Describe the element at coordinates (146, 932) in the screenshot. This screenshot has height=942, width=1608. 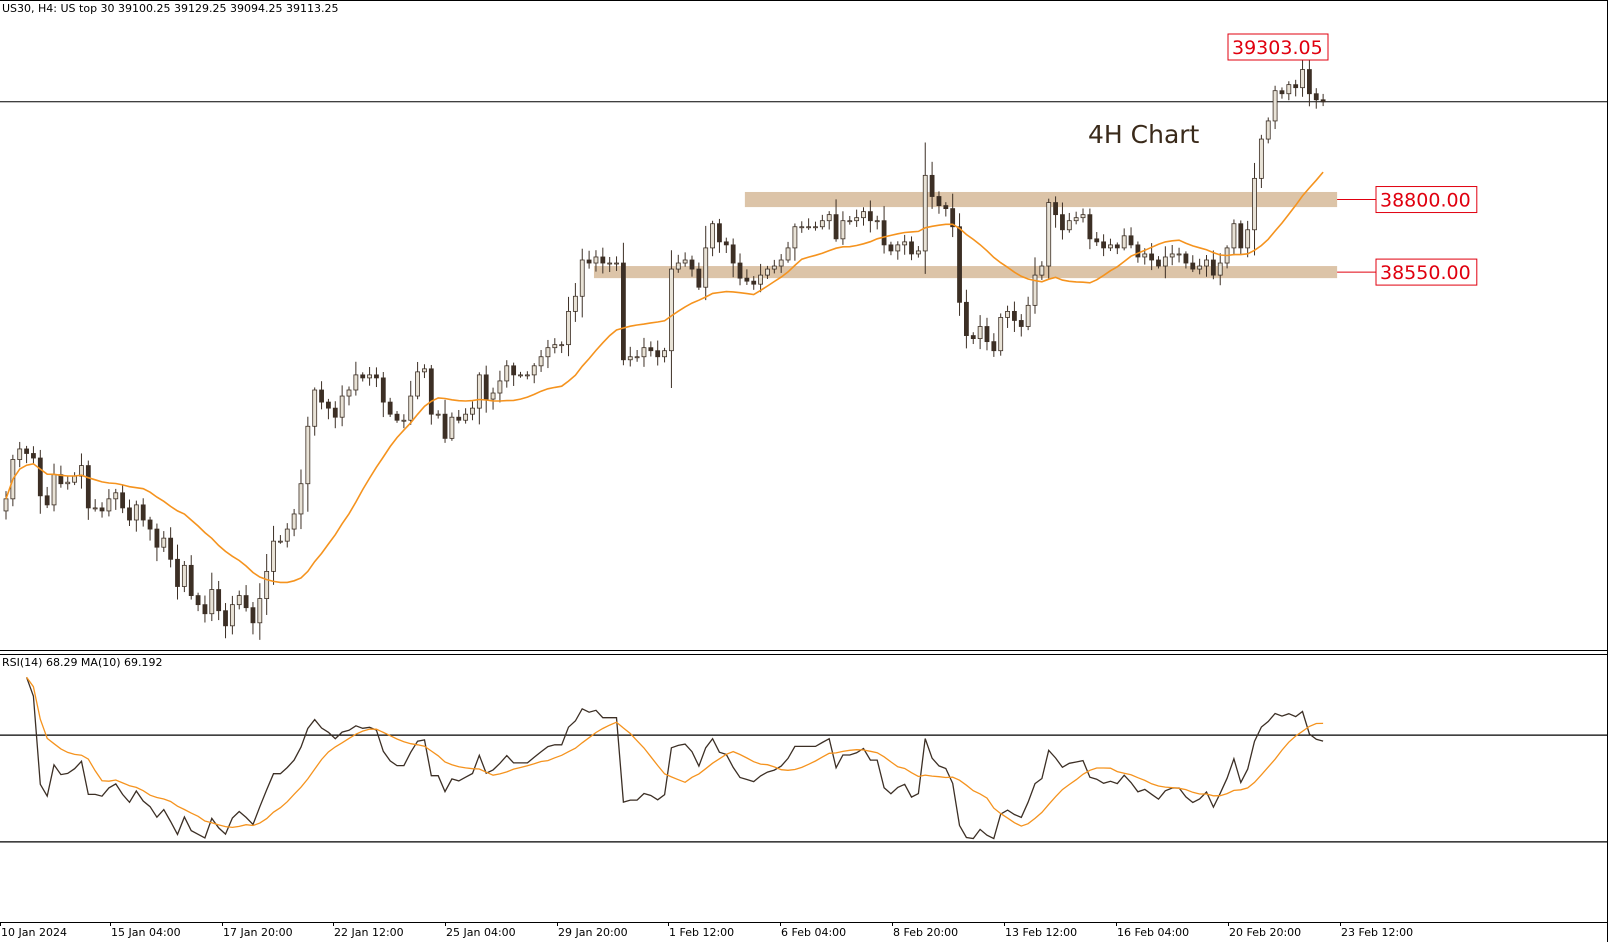
I see `x-tick-label: 15 Jan 04:00` at that location.